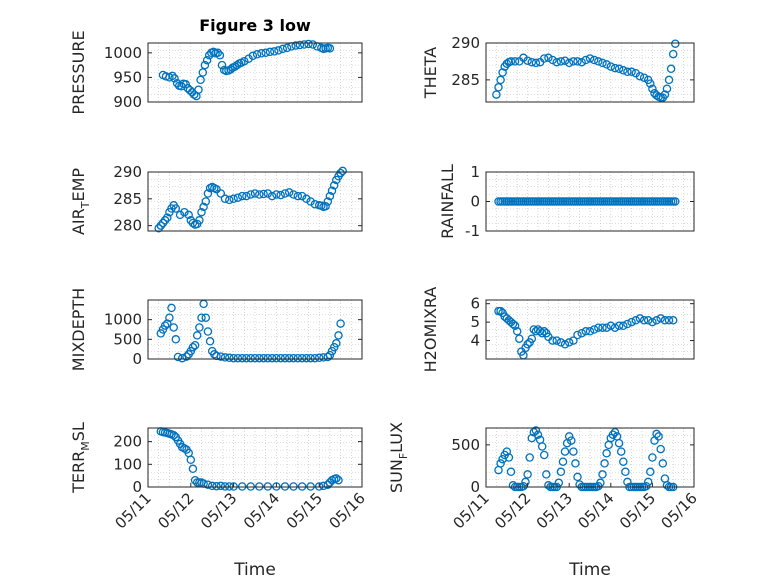  What do you see at coordinates (127, 226) in the screenshot?
I see `y-tick-label: 280` at bounding box center [127, 226].